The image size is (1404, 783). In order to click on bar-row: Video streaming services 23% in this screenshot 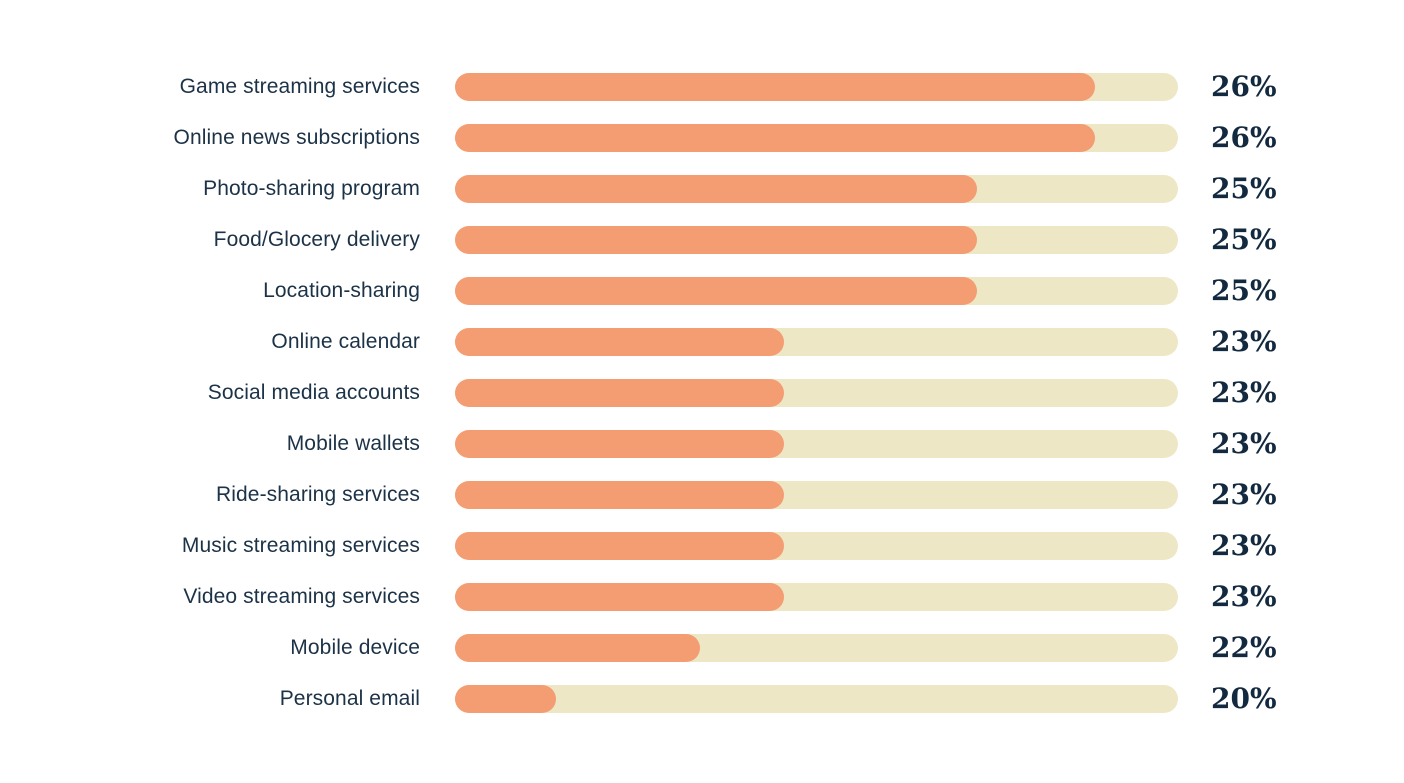, I will do `click(702, 597)`.